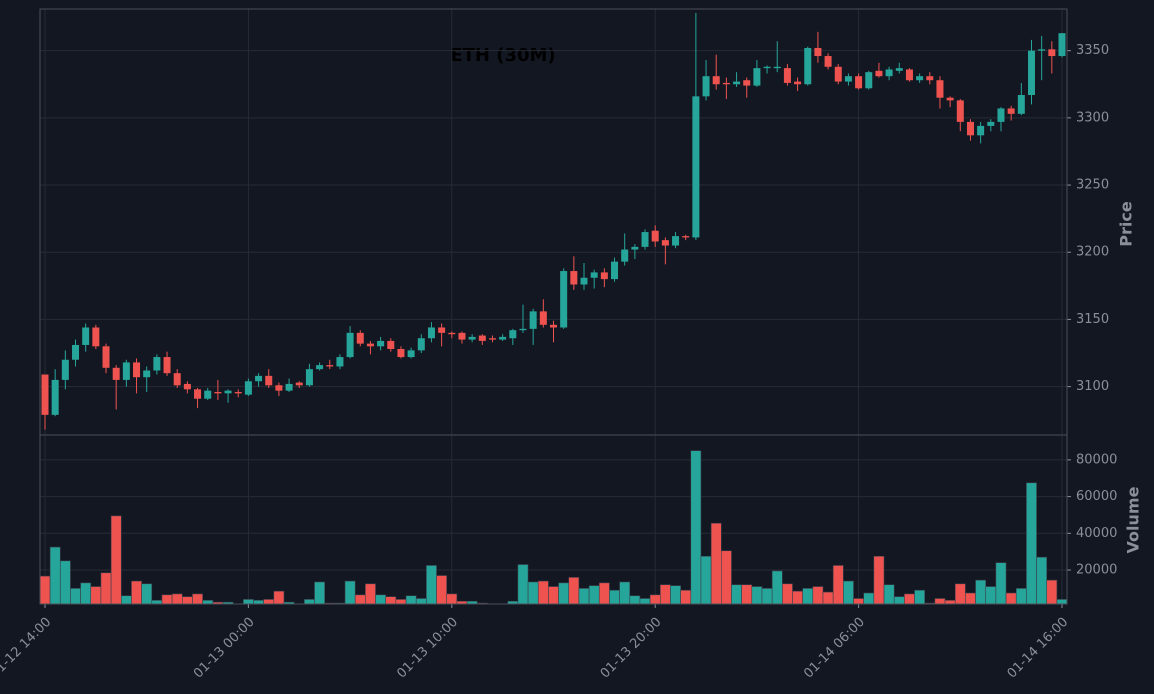 Image resolution: width=1154 pixels, height=694 pixels. Describe the element at coordinates (1092, 117) in the screenshot. I see `y-tick-label: 3300` at that location.